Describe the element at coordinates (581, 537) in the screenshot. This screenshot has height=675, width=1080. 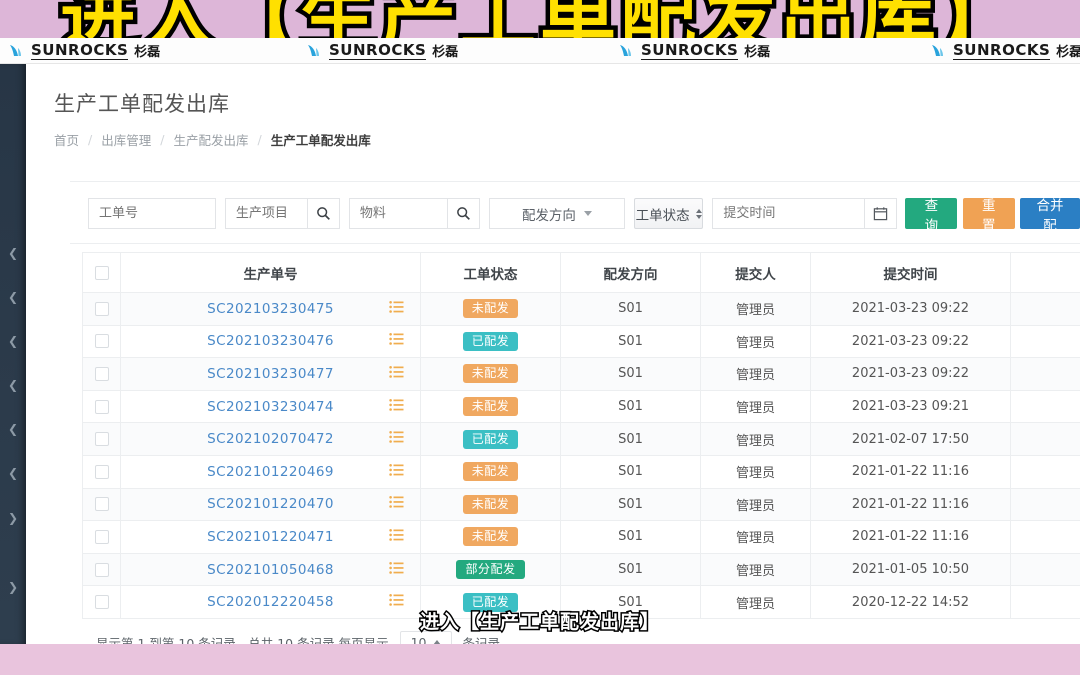
I see `table-row: SC202101220471 未配发 S01 管理员 2021-01-22 11:16` at that location.